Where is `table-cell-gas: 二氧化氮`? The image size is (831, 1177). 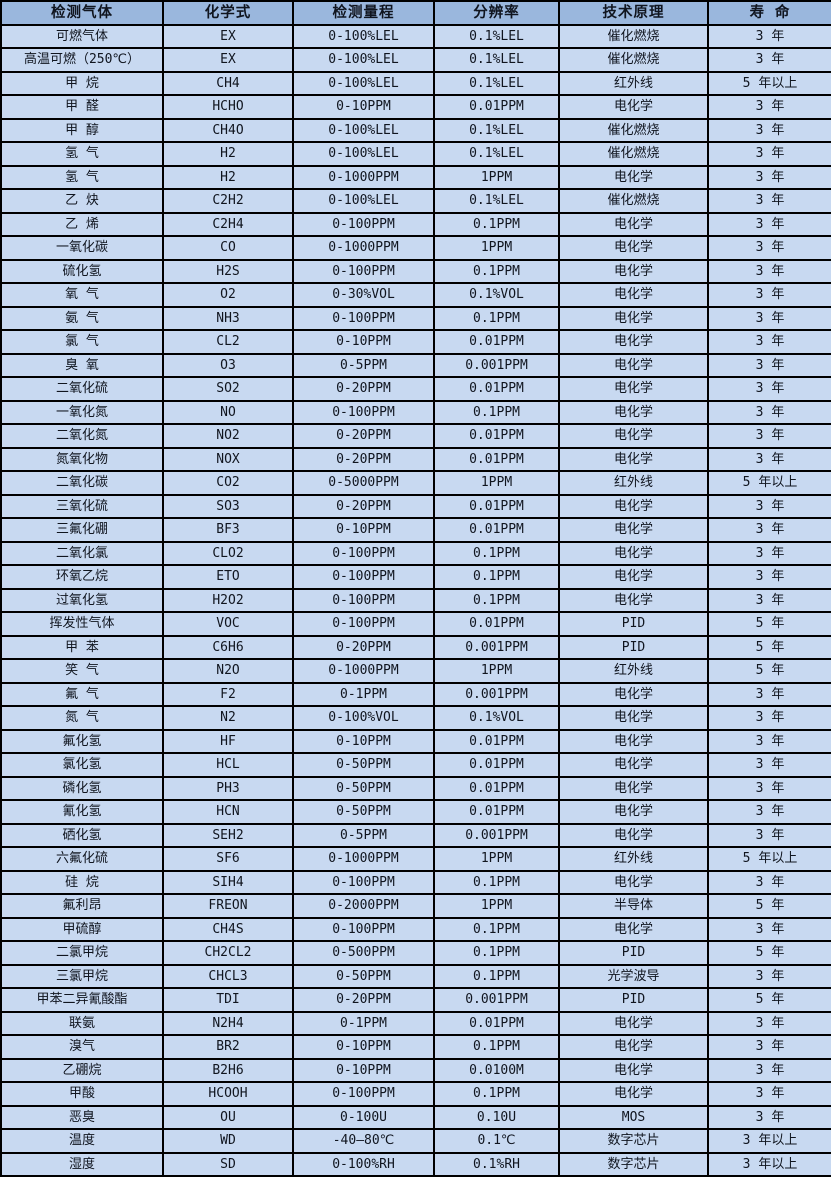 table-cell-gas: 二氧化氮 is located at coordinates (82, 436).